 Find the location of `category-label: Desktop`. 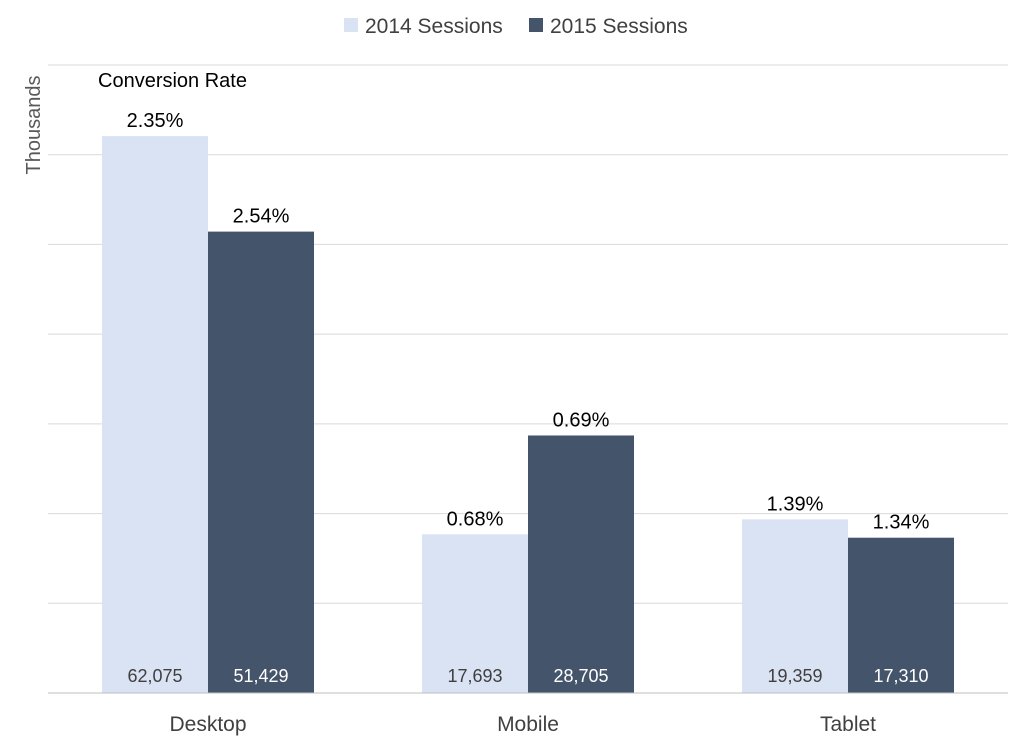

category-label: Desktop is located at coordinates (207, 724).